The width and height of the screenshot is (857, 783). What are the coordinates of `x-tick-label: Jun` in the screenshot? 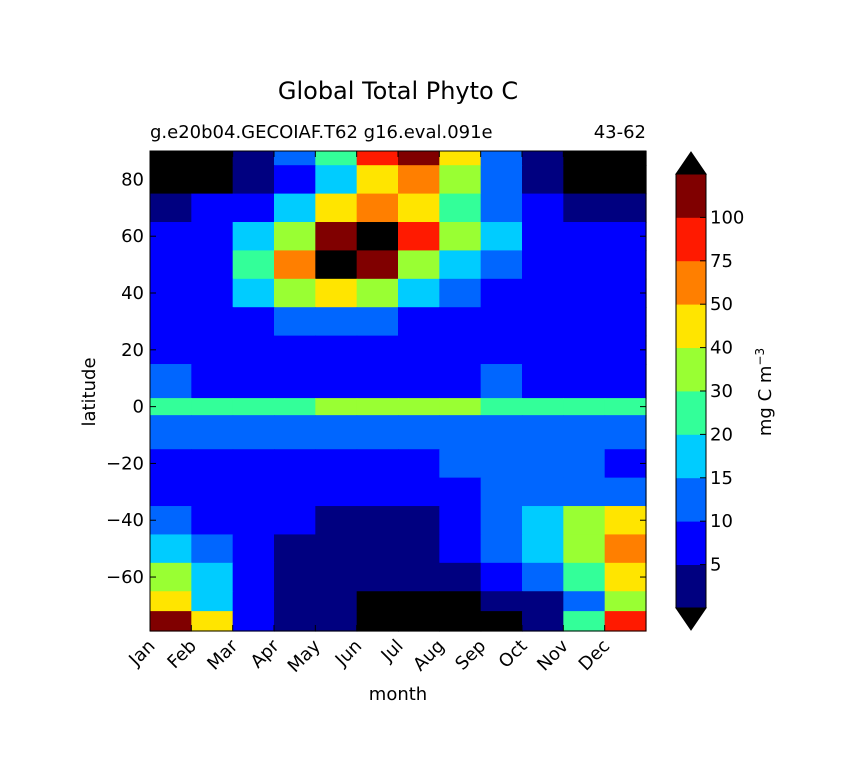 It's located at (348, 653).